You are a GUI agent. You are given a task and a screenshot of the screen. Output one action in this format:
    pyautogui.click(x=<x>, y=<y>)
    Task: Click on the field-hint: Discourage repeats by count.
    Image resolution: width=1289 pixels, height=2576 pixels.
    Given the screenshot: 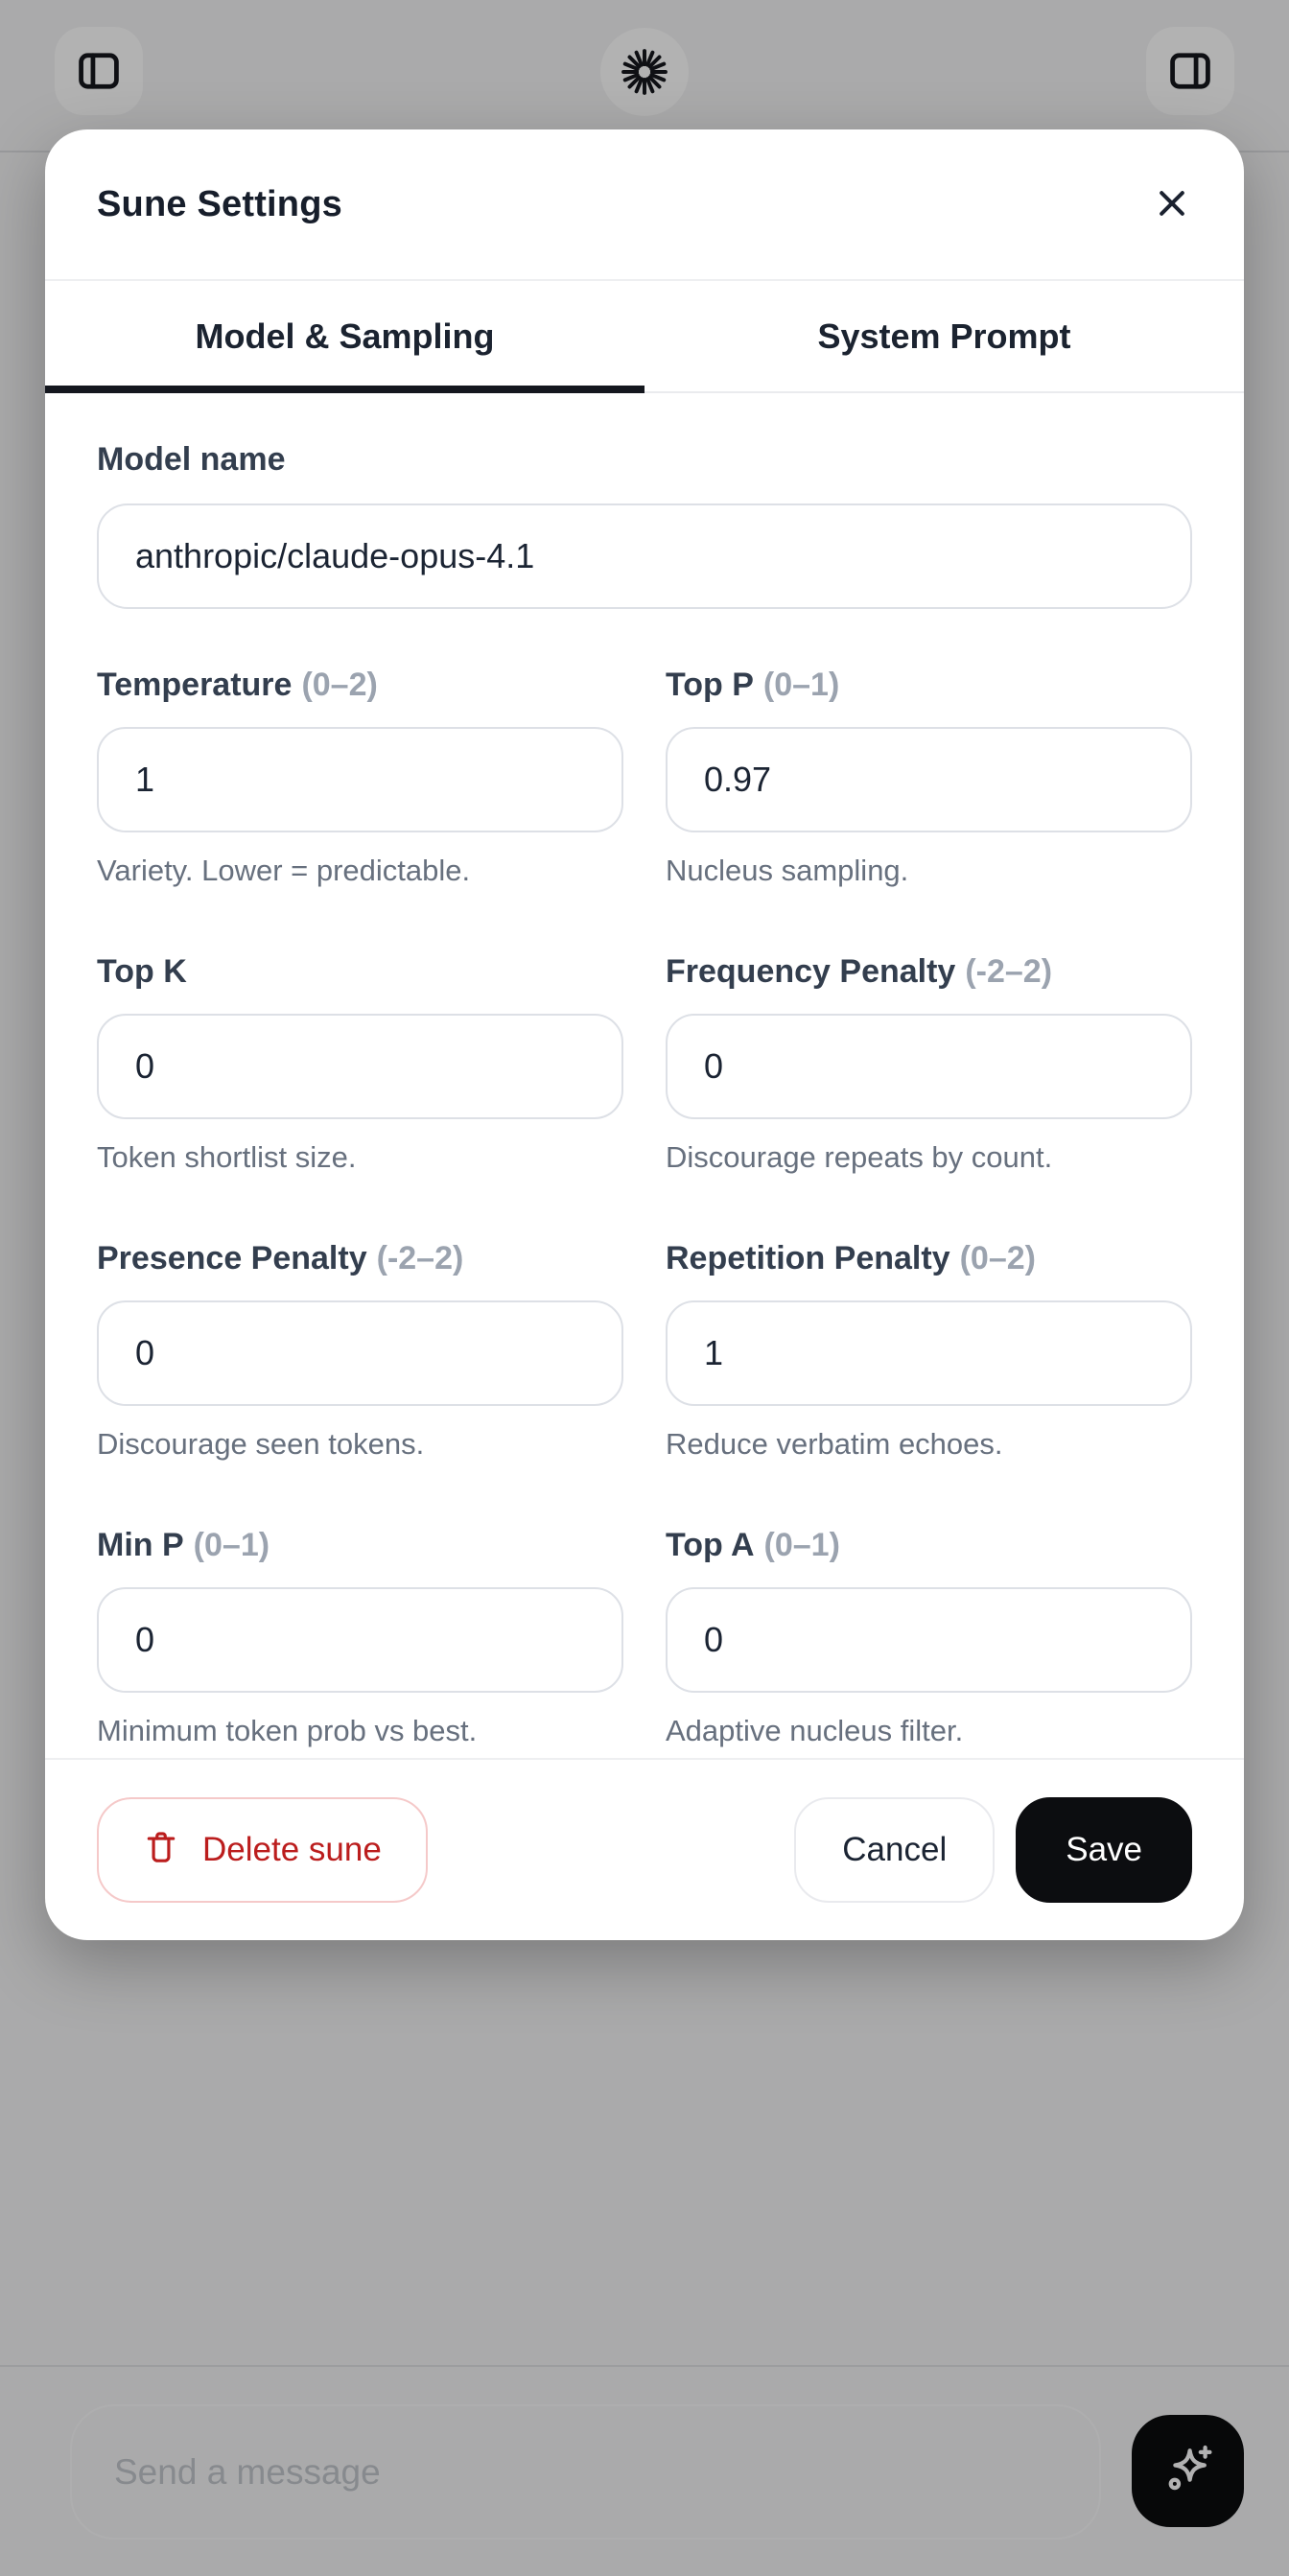 What is the action you would take?
    pyautogui.click(x=859, y=1157)
    